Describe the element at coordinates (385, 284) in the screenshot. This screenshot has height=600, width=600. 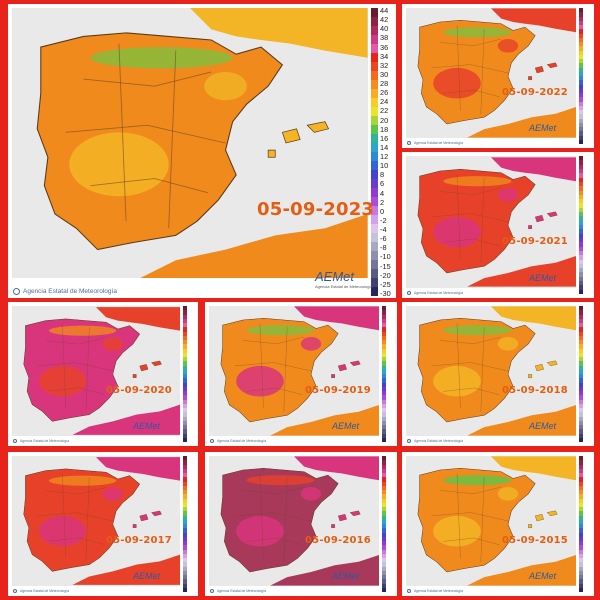
I see `scale-label: -25` at that location.